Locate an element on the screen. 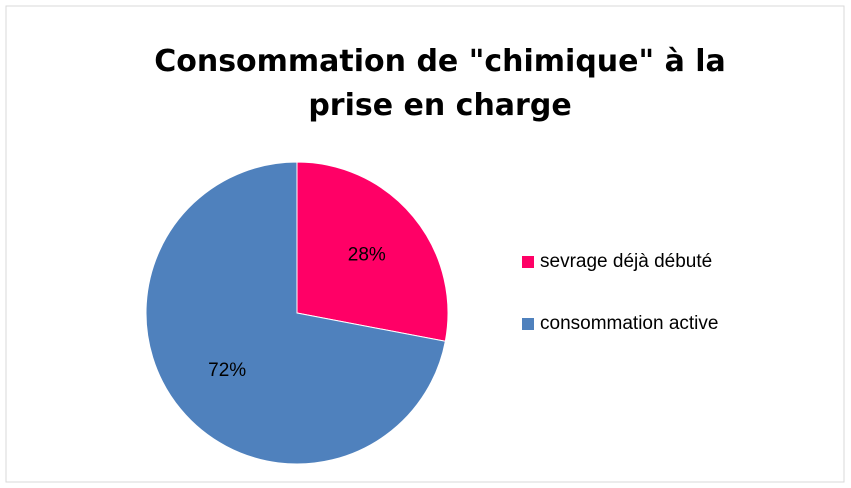  pie-slice is located at coordinates (372, 251).